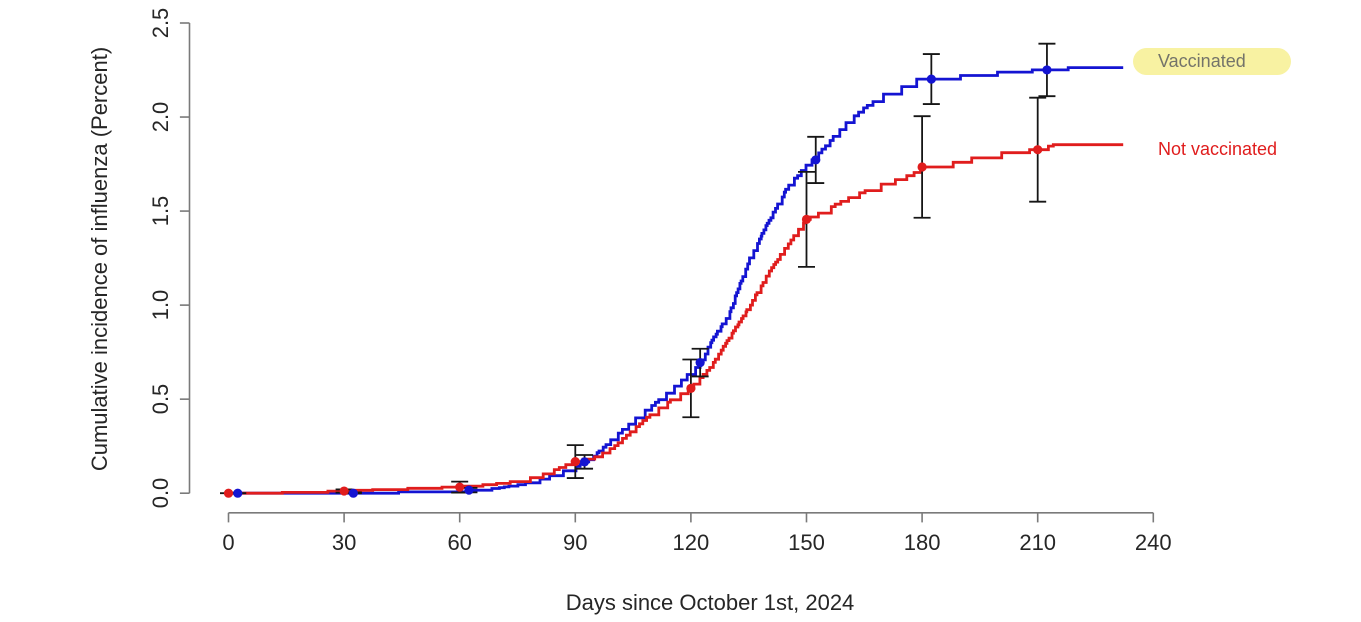  What do you see at coordinates (160, 23) in the screenshot?
I see `y-tick-label: 2.5` at bounding box center [160, 23].